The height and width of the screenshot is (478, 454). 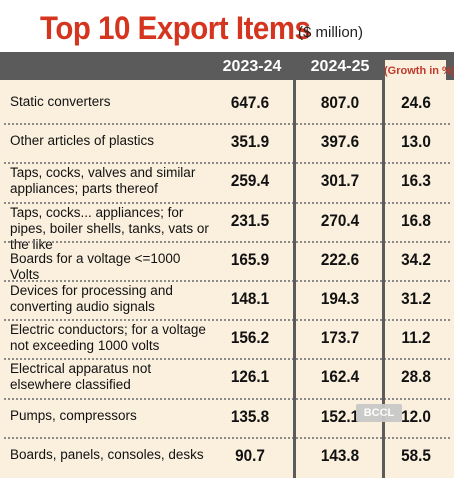 What do you see at coordinates (416, 298) in the screenshot?
I see `value-growth: 31.2` at bounding box center [416, 298].